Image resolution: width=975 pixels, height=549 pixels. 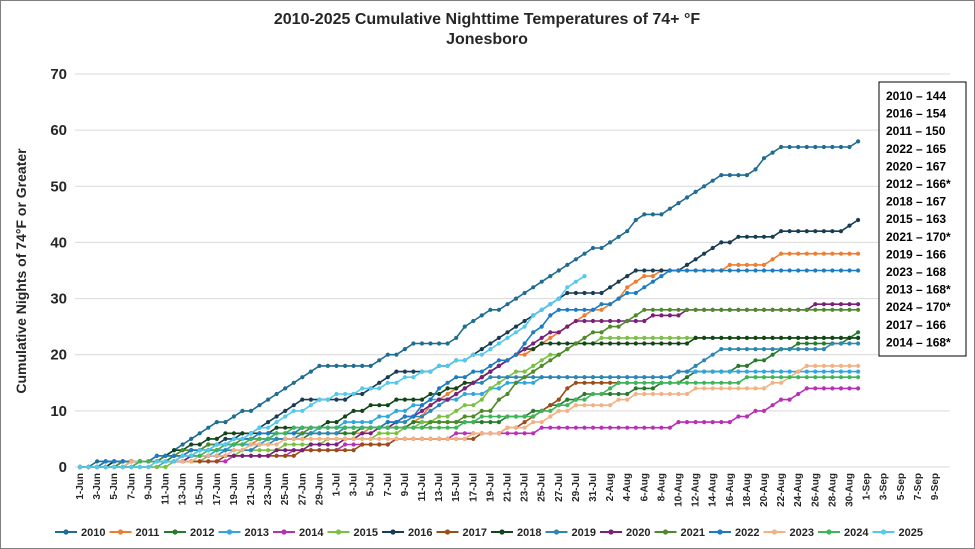 What do you see at coordinates (747, 533) in the screenshot?
I see `legend-label: 2022` at bounding box center [747, 533].